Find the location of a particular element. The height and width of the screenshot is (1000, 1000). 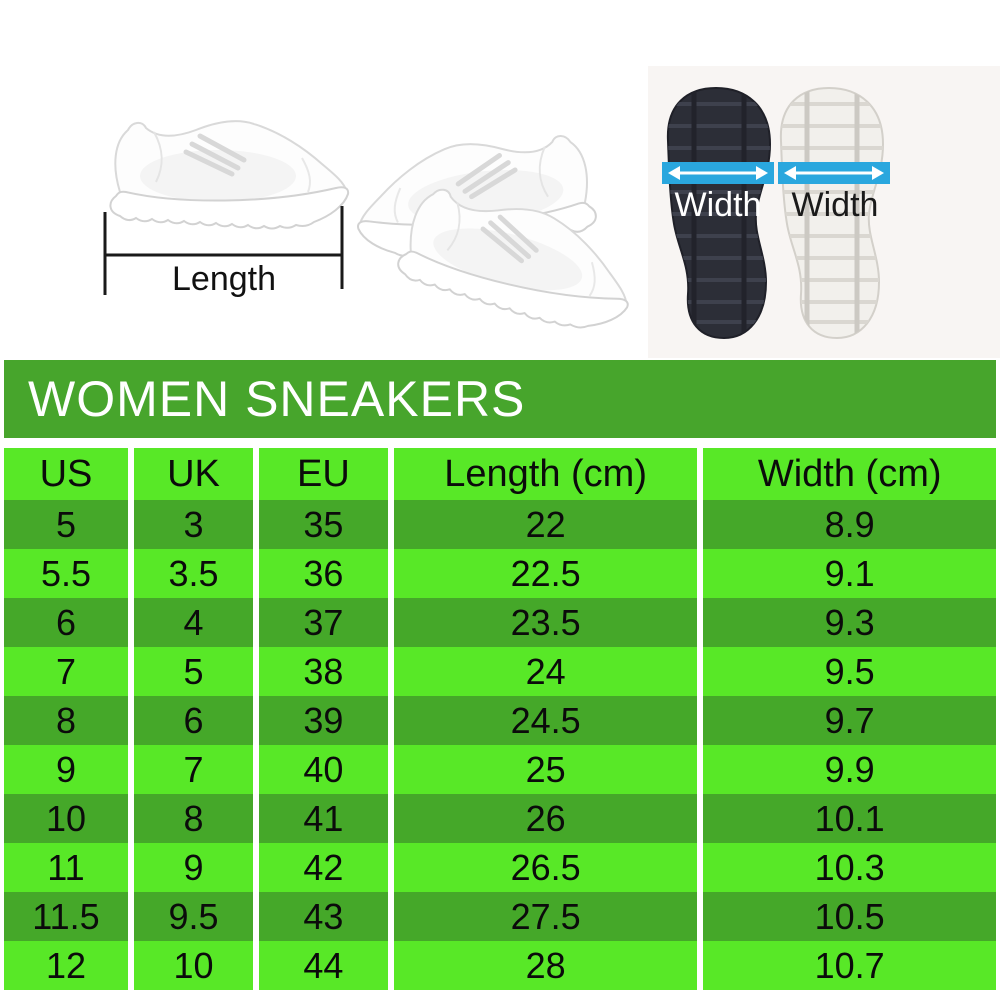

width-label-left: Width is located at coordinates (718, 205).